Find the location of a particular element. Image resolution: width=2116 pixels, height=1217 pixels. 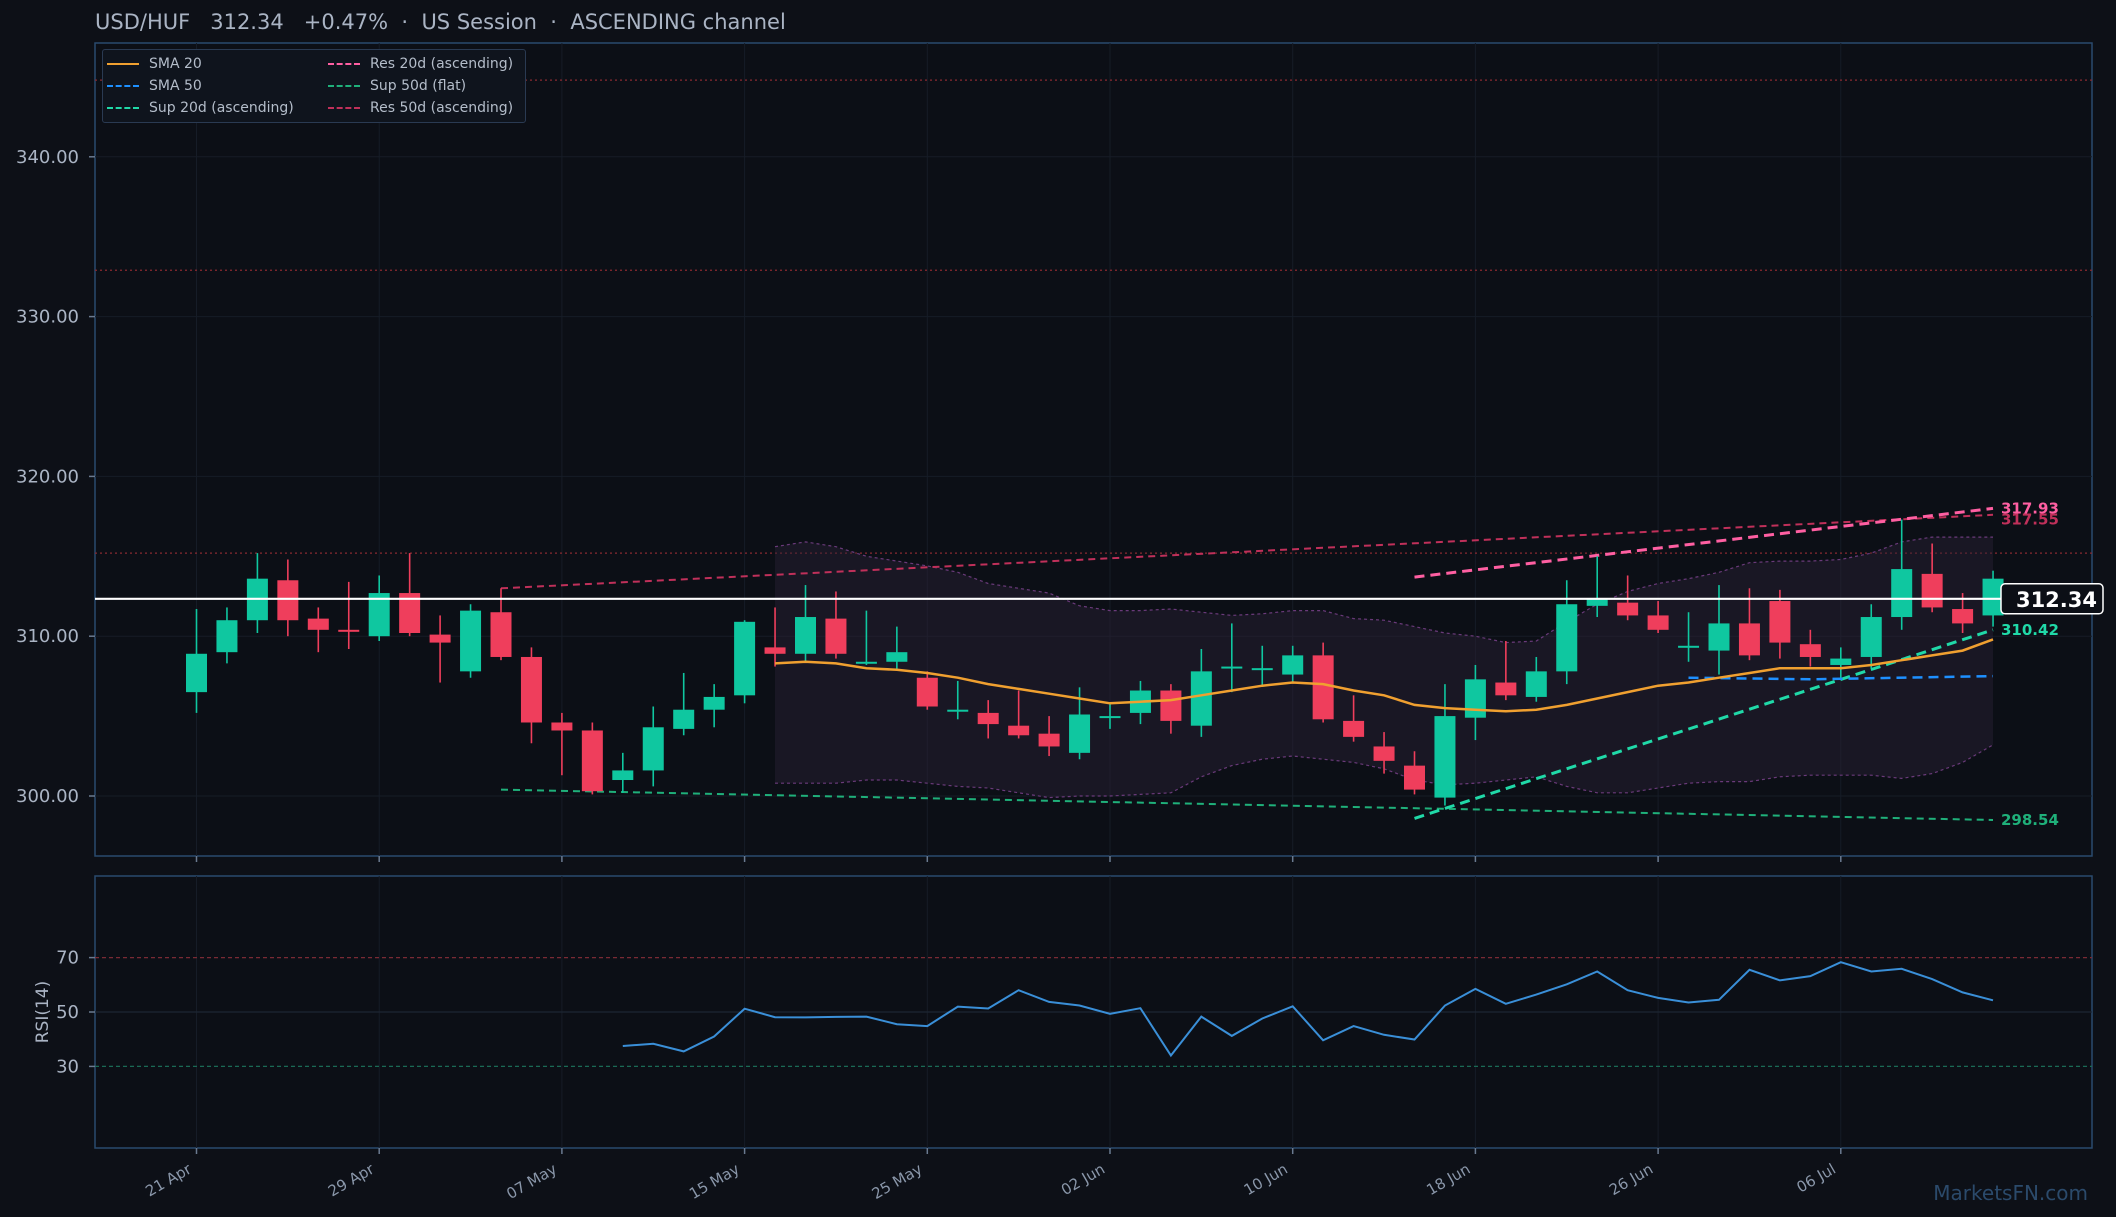

last-price-label: 312.34 is located at coordinates (2056, 600).